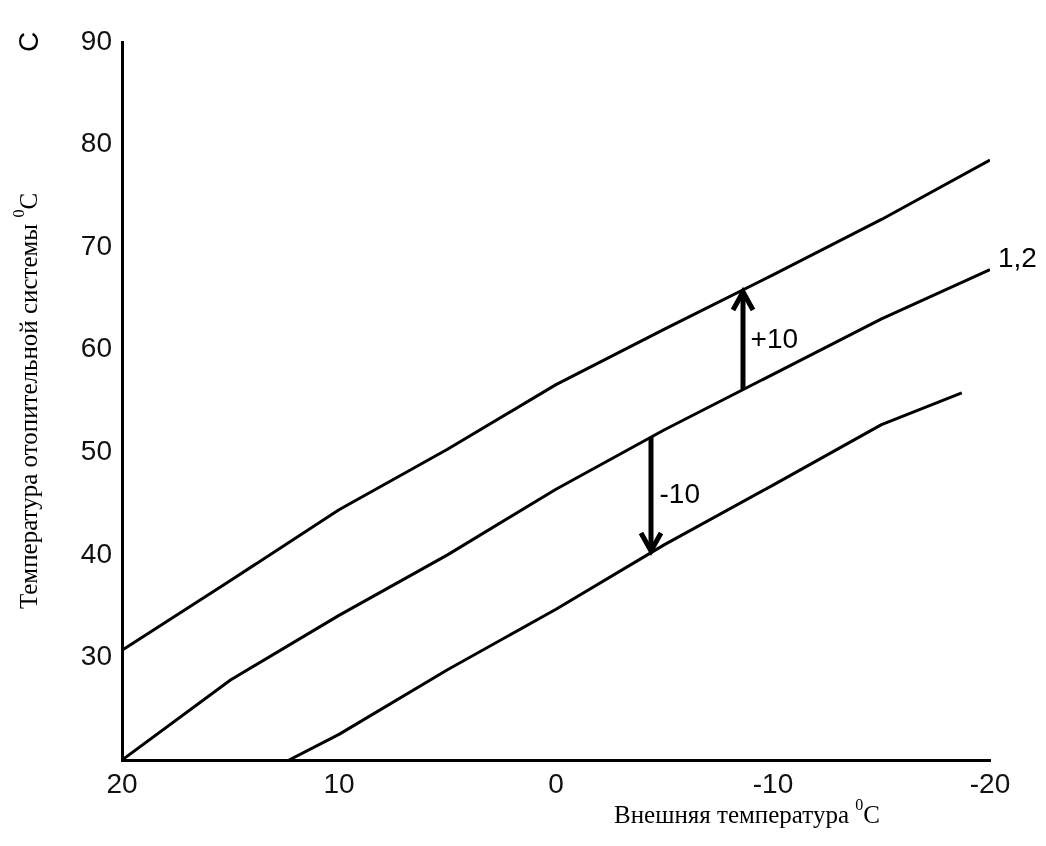  I want to click on x-tick-label: 0, so click(556, 783).